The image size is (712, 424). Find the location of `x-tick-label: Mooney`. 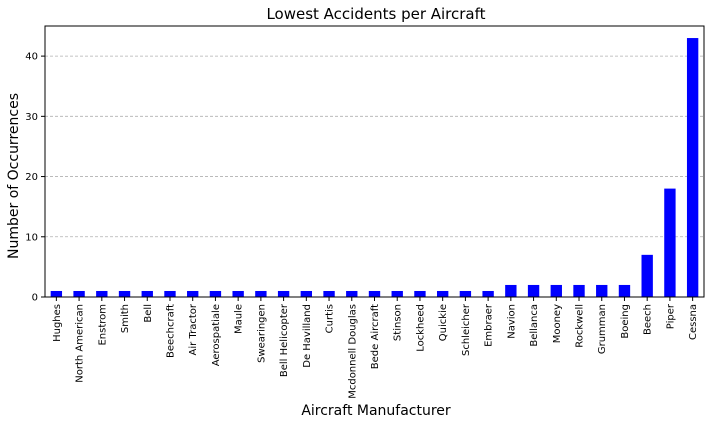

x-tick-label: Mooney is located at coordinates (557, 323).